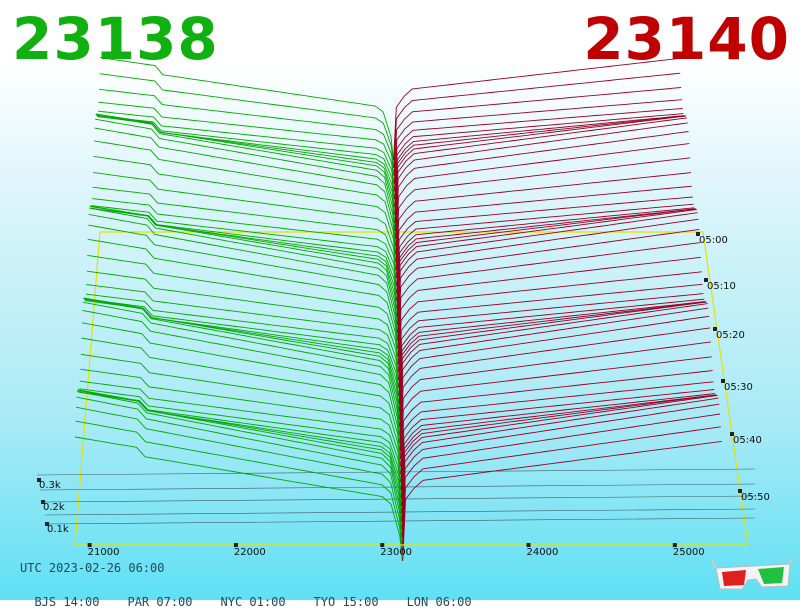  What do you see at coordinates (92, 568) in the screenshot?
I see `utc-timestamp: UTC 2023-02-26 06:00` at bounding box center [92, 568].